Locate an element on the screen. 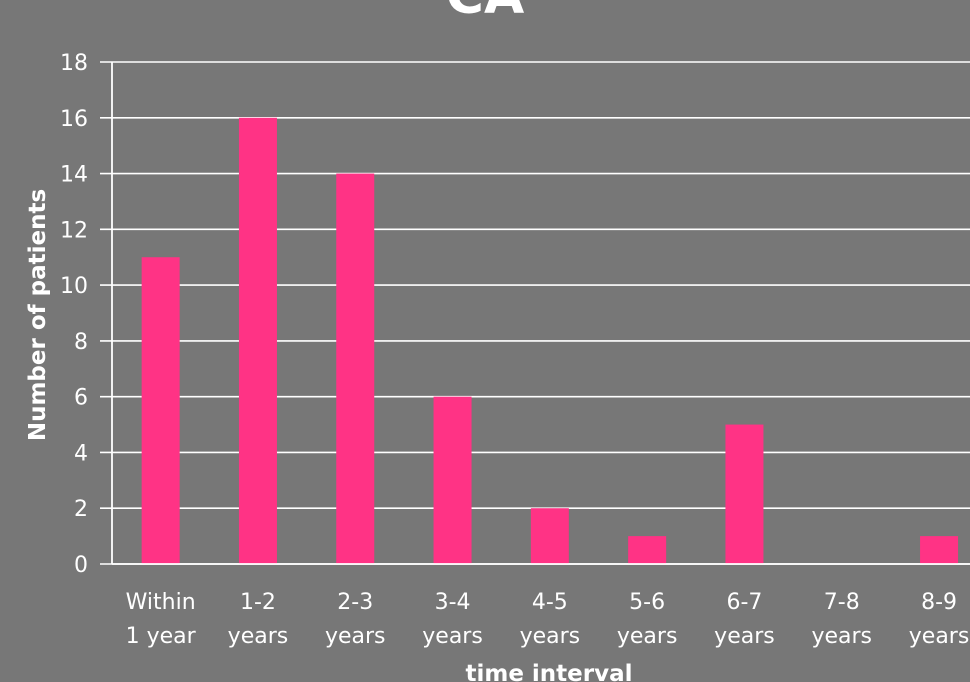  x-category-label: 4-5 is located at coordinates (550, 602).